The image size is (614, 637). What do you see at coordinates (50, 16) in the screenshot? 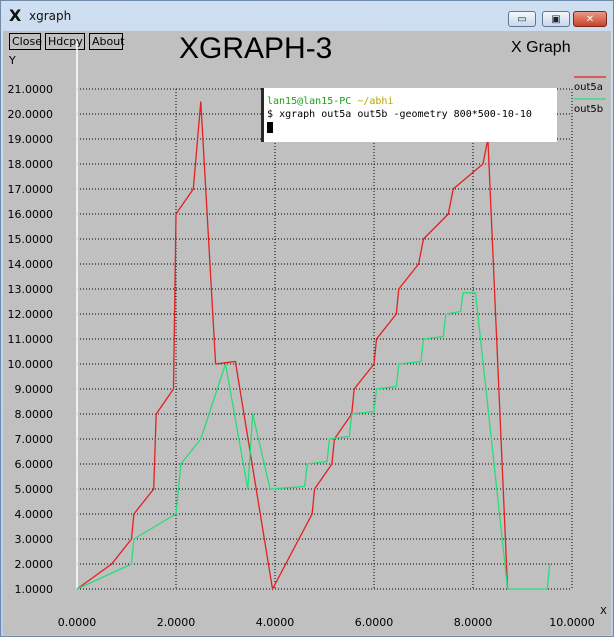
I see `window-title: xgraph` at bounding box center [50, 16].